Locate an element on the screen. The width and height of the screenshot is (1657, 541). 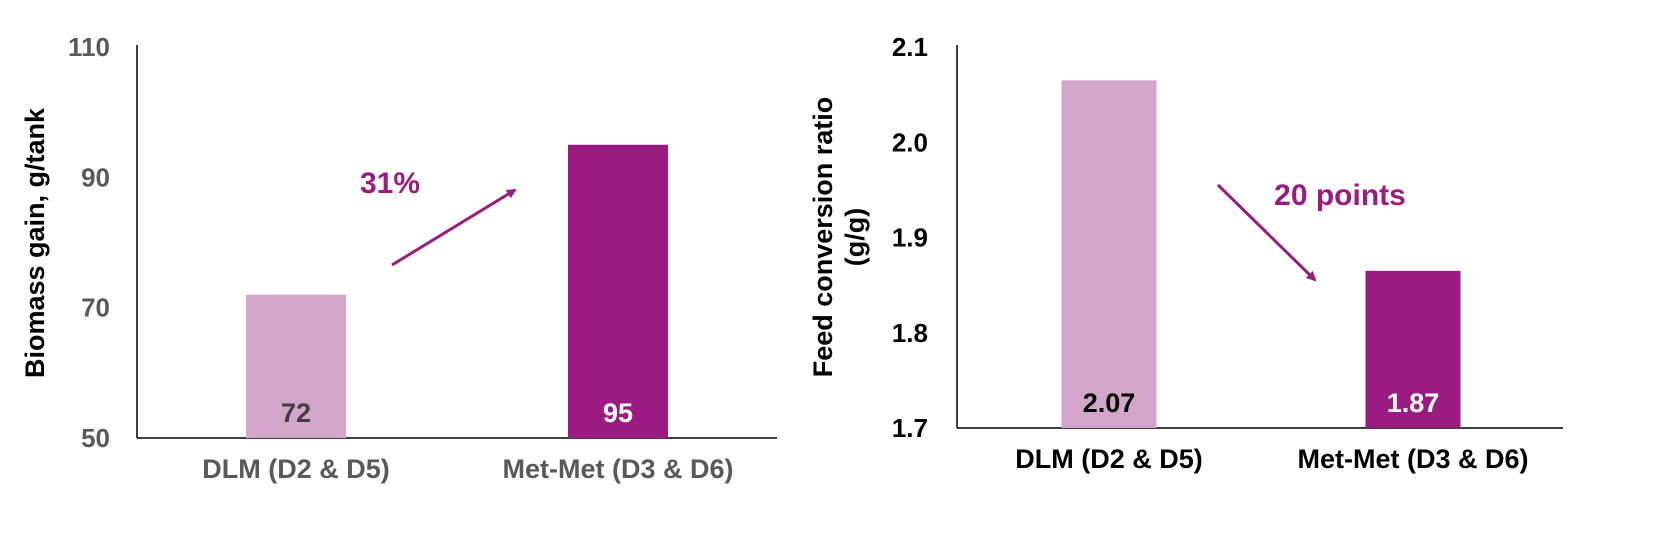
annotation-text: 20 points is located at coordinates (1340, 195).